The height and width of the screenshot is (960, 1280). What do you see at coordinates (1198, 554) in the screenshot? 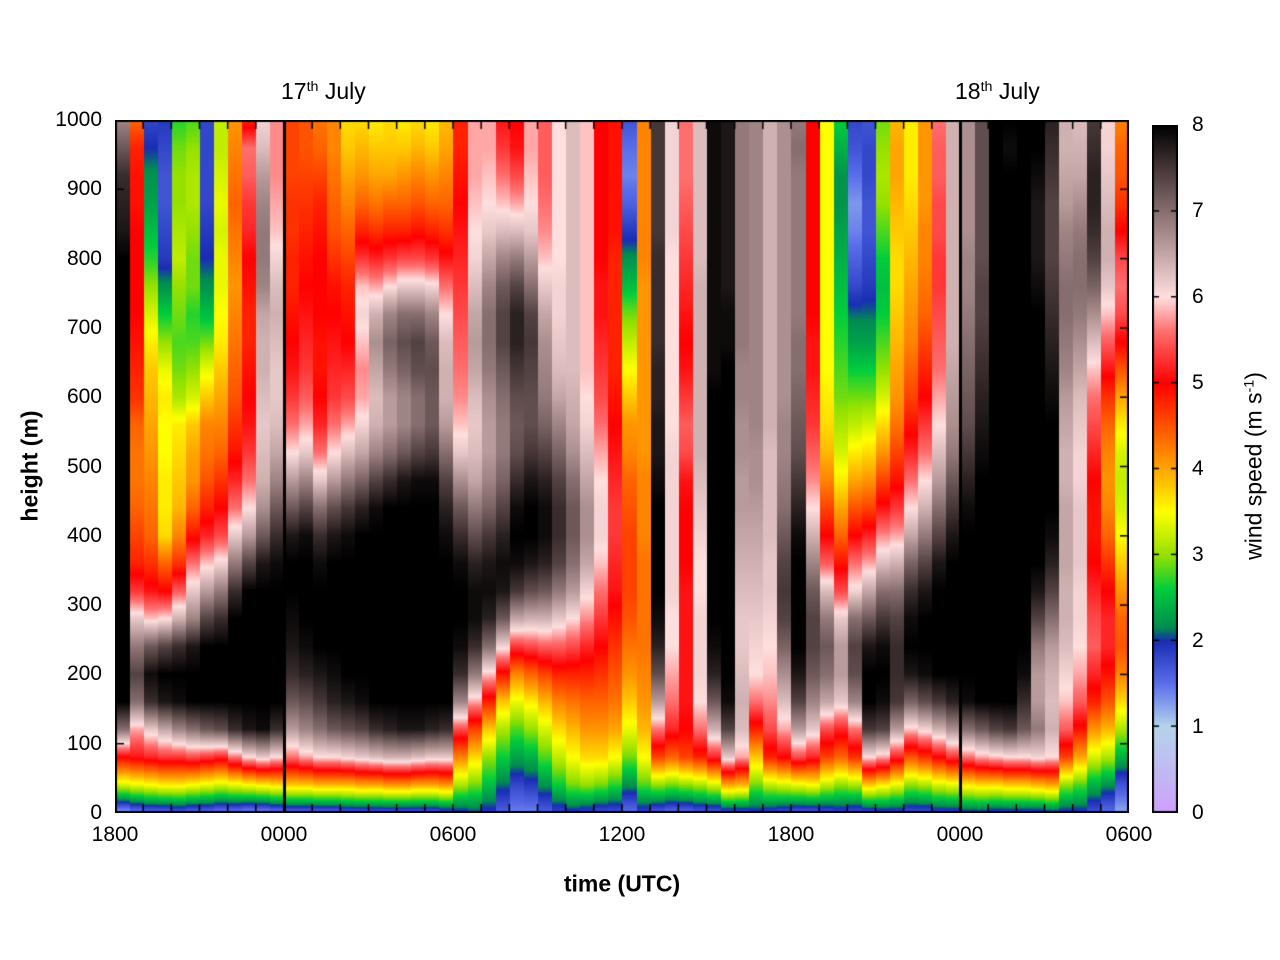
I see `colorbar-tick-label: 3` at bounding box center [1198, 554].